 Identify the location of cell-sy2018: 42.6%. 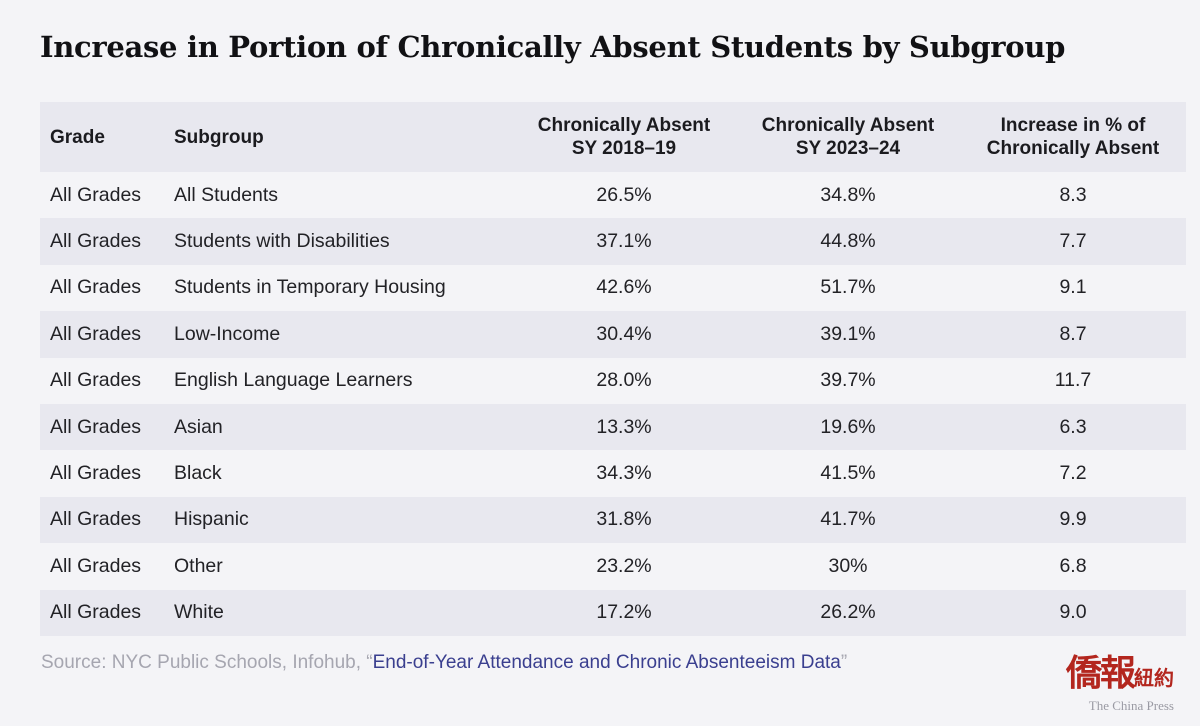
(624, 288).